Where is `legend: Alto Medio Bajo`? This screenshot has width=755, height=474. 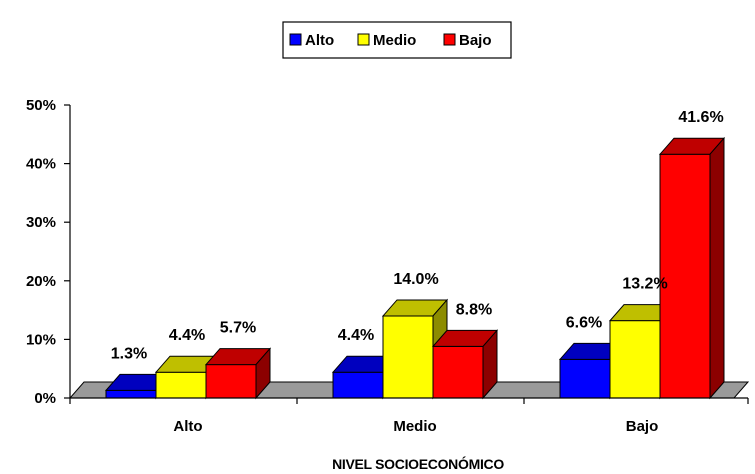
legend: Alto Medio Bajo is located at coordinates (397, 40).